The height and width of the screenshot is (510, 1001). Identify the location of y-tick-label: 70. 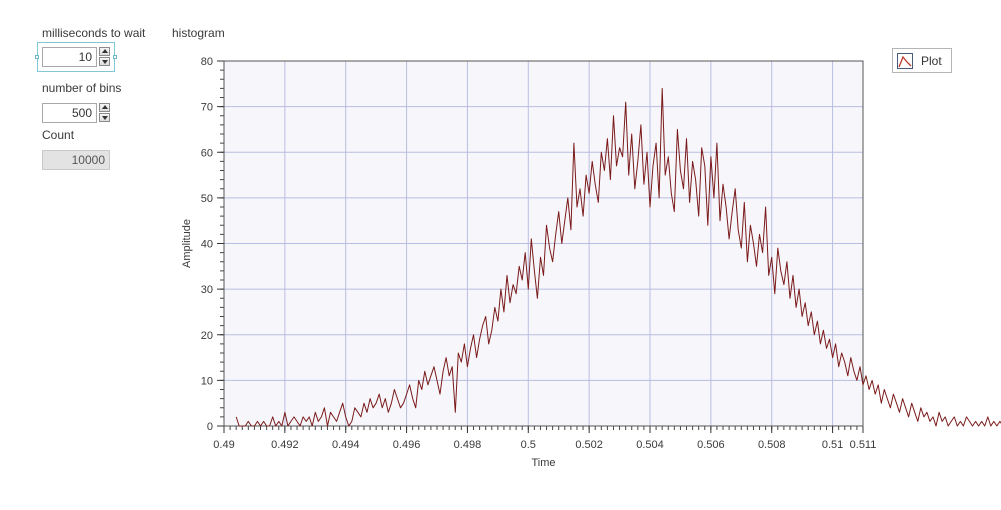
(207, 108).